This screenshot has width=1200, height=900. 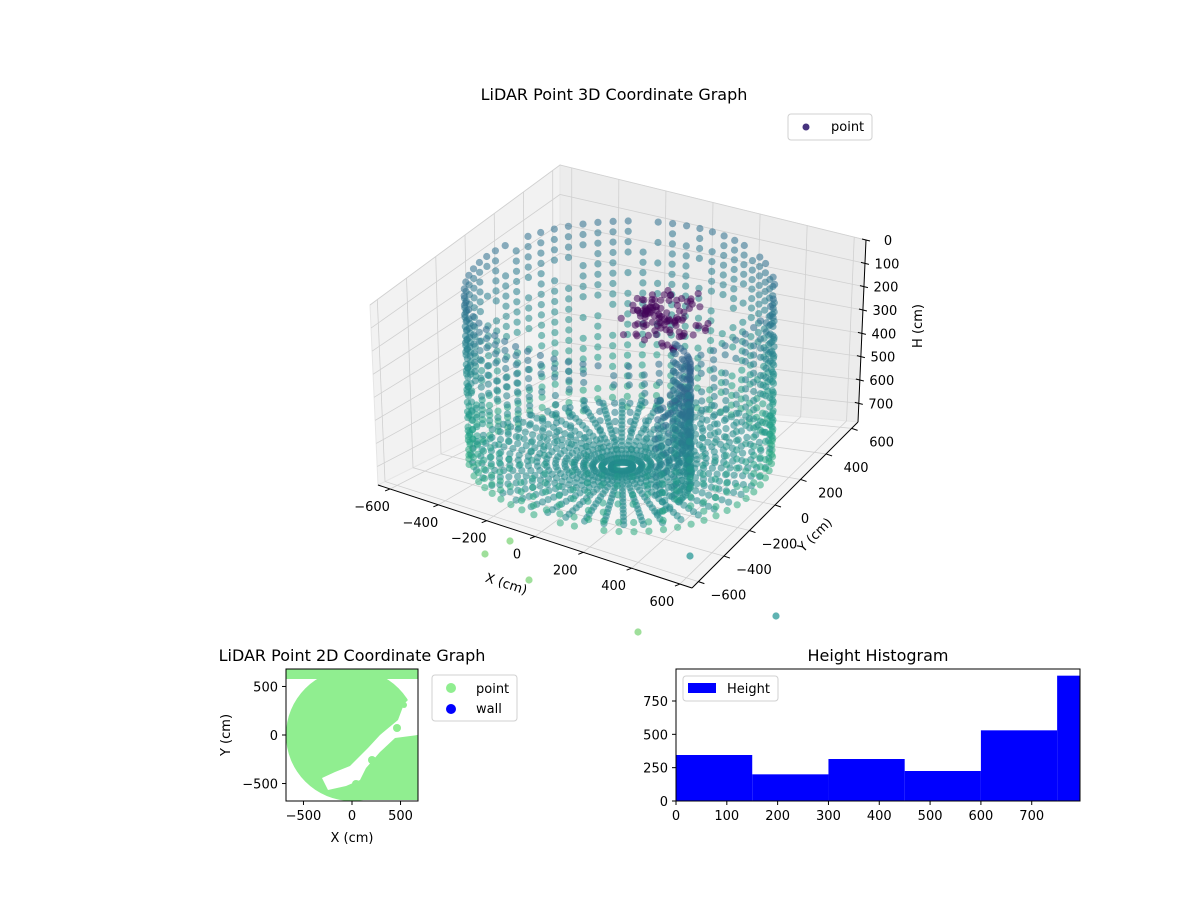 What do you see at coordinates (886, 288) in the screenshot?
I see `z-tick-label: 200` at bounding box center [886, 288].